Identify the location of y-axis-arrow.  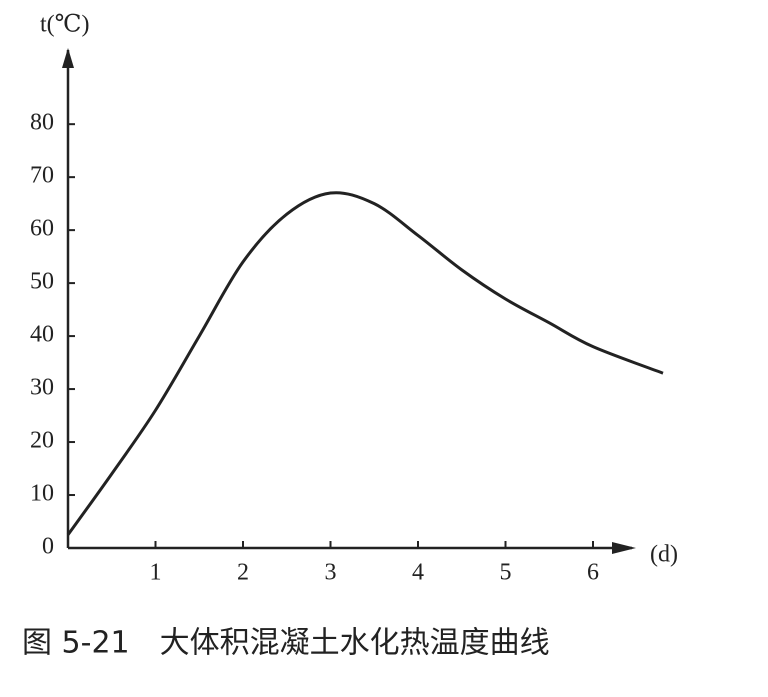
(68, 58).